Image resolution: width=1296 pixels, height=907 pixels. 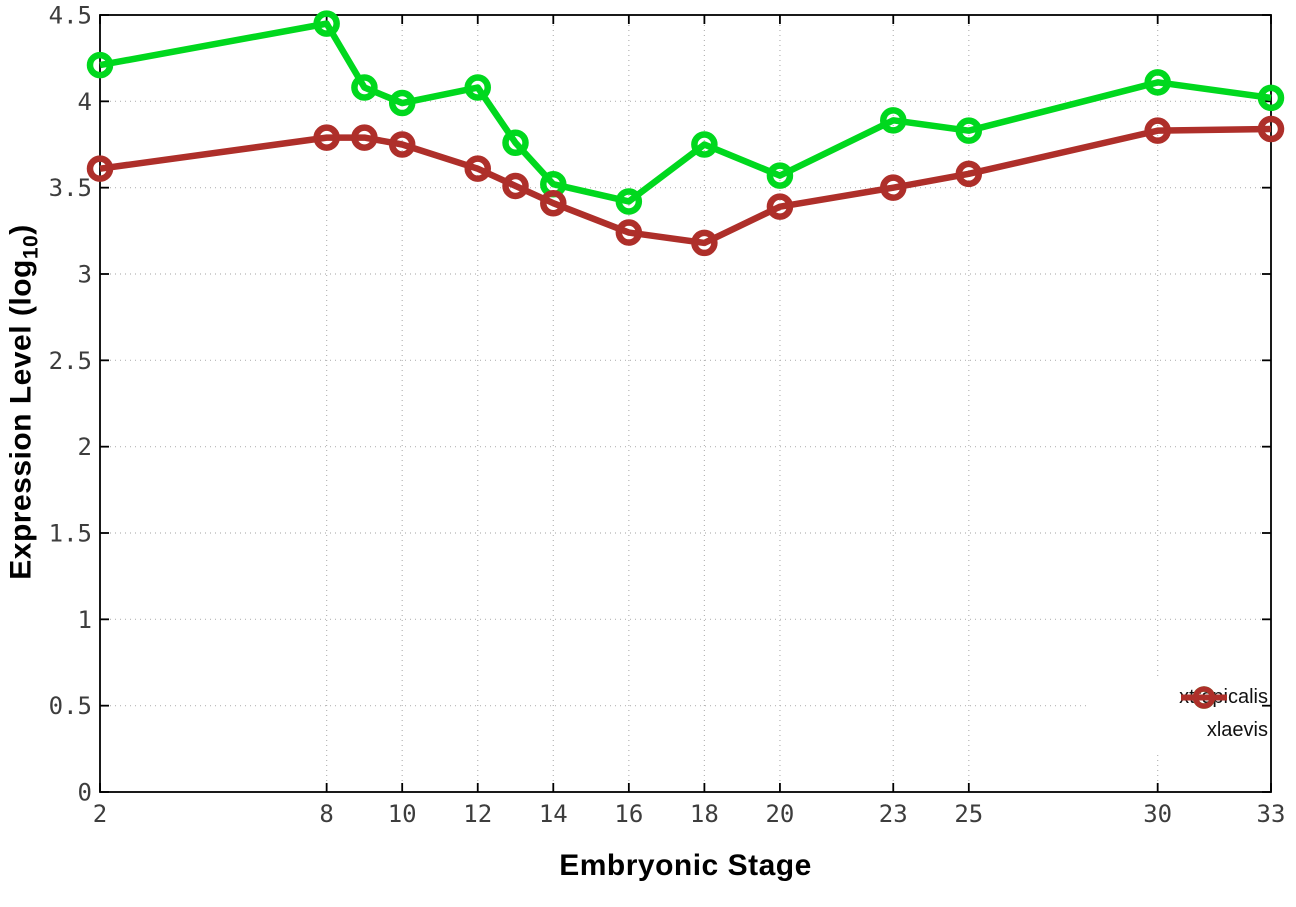 What do you see at coordinates (704, 814) in the screenshot?
I see `x-tick-label: 18` at bounding box center [704, 814].